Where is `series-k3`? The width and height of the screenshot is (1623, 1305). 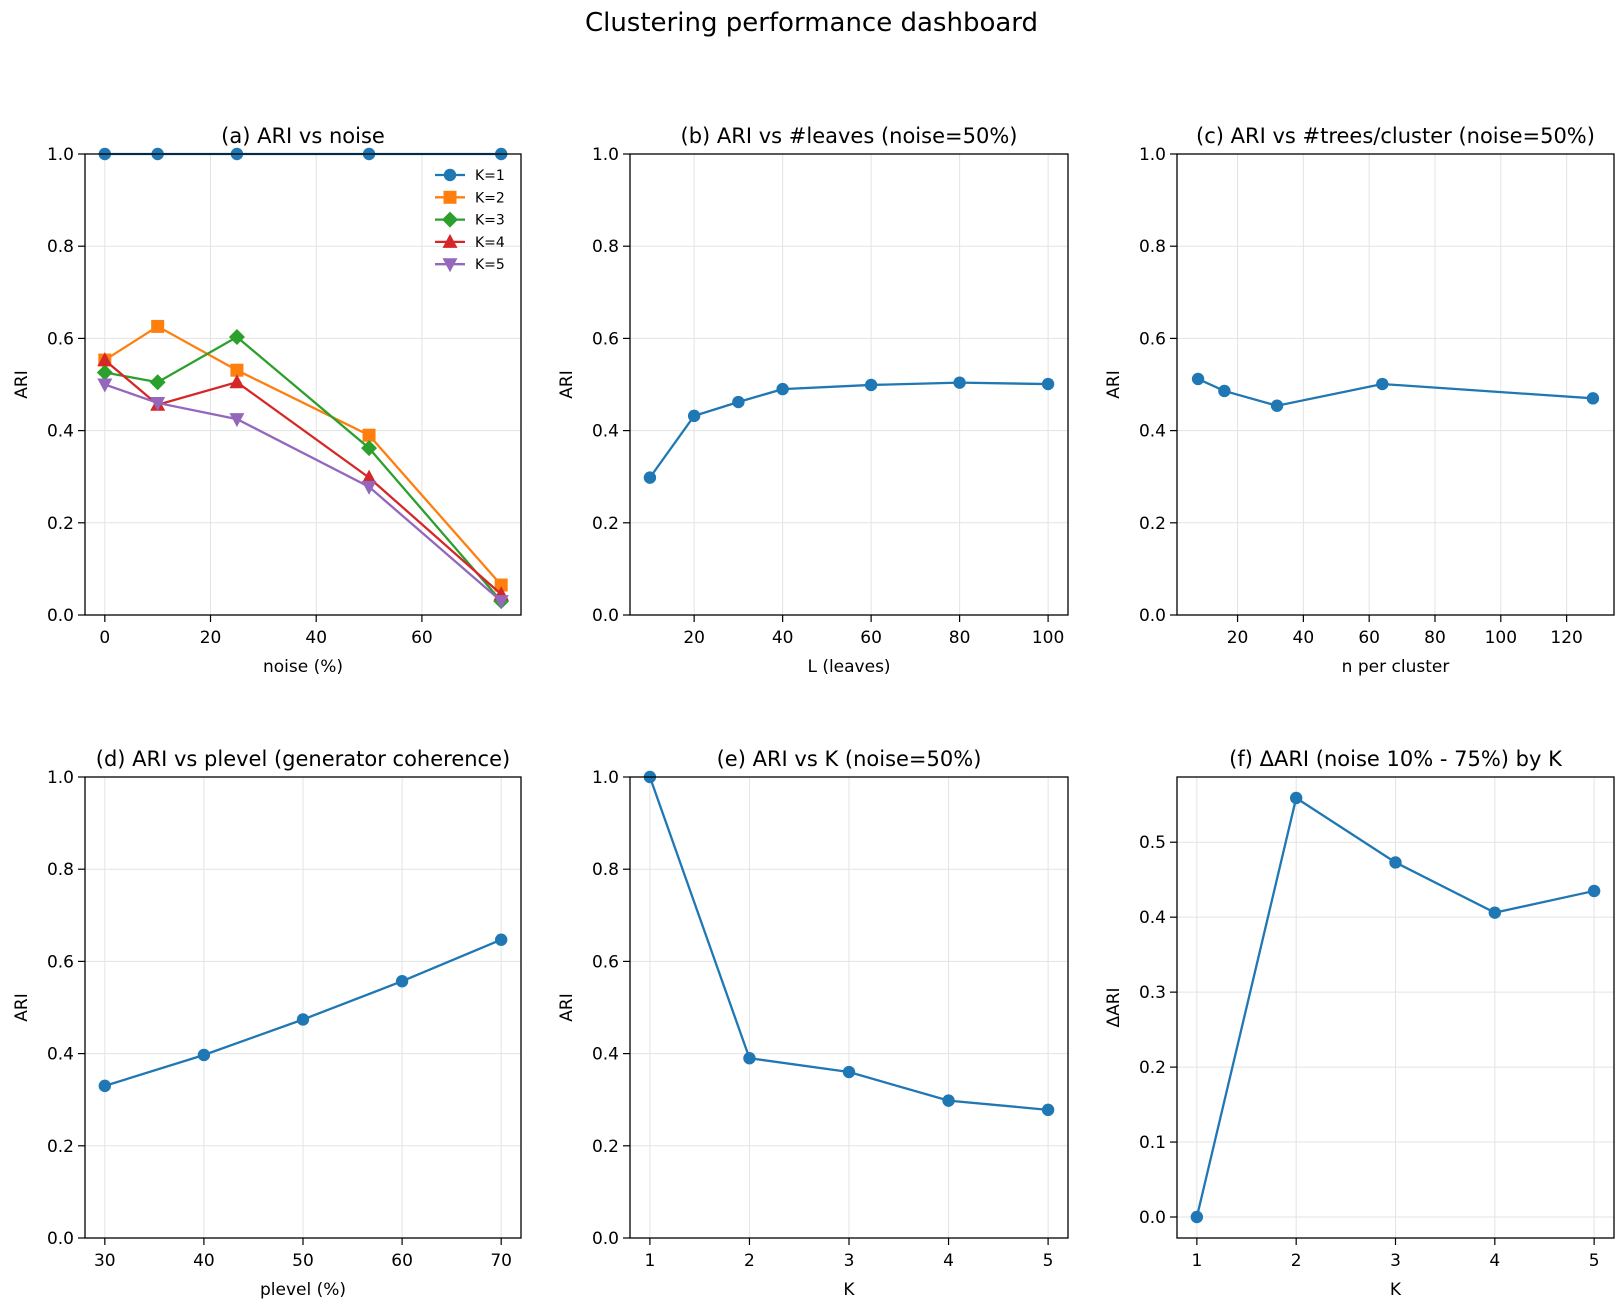 series-k3 is located at coordinates (303, 469).